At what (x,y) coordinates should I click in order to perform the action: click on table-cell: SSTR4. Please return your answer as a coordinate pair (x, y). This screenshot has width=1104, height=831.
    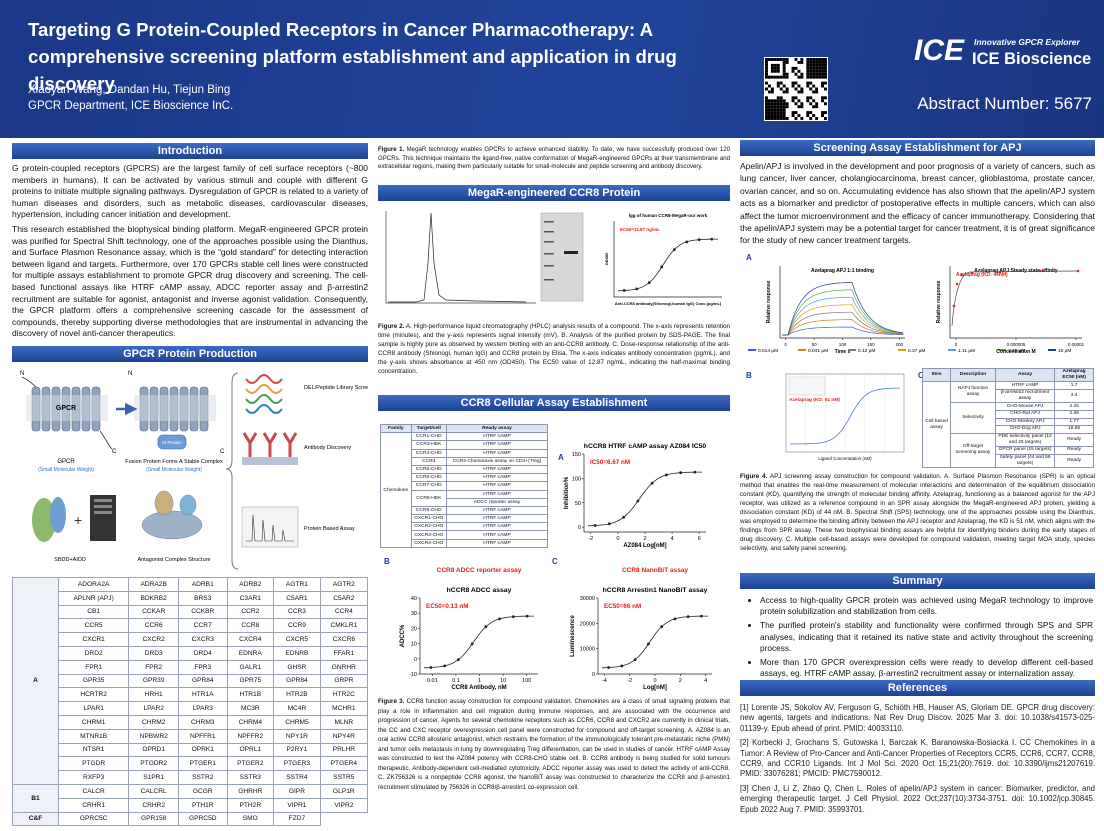
    Looking at the image, I should click on (297, 777).